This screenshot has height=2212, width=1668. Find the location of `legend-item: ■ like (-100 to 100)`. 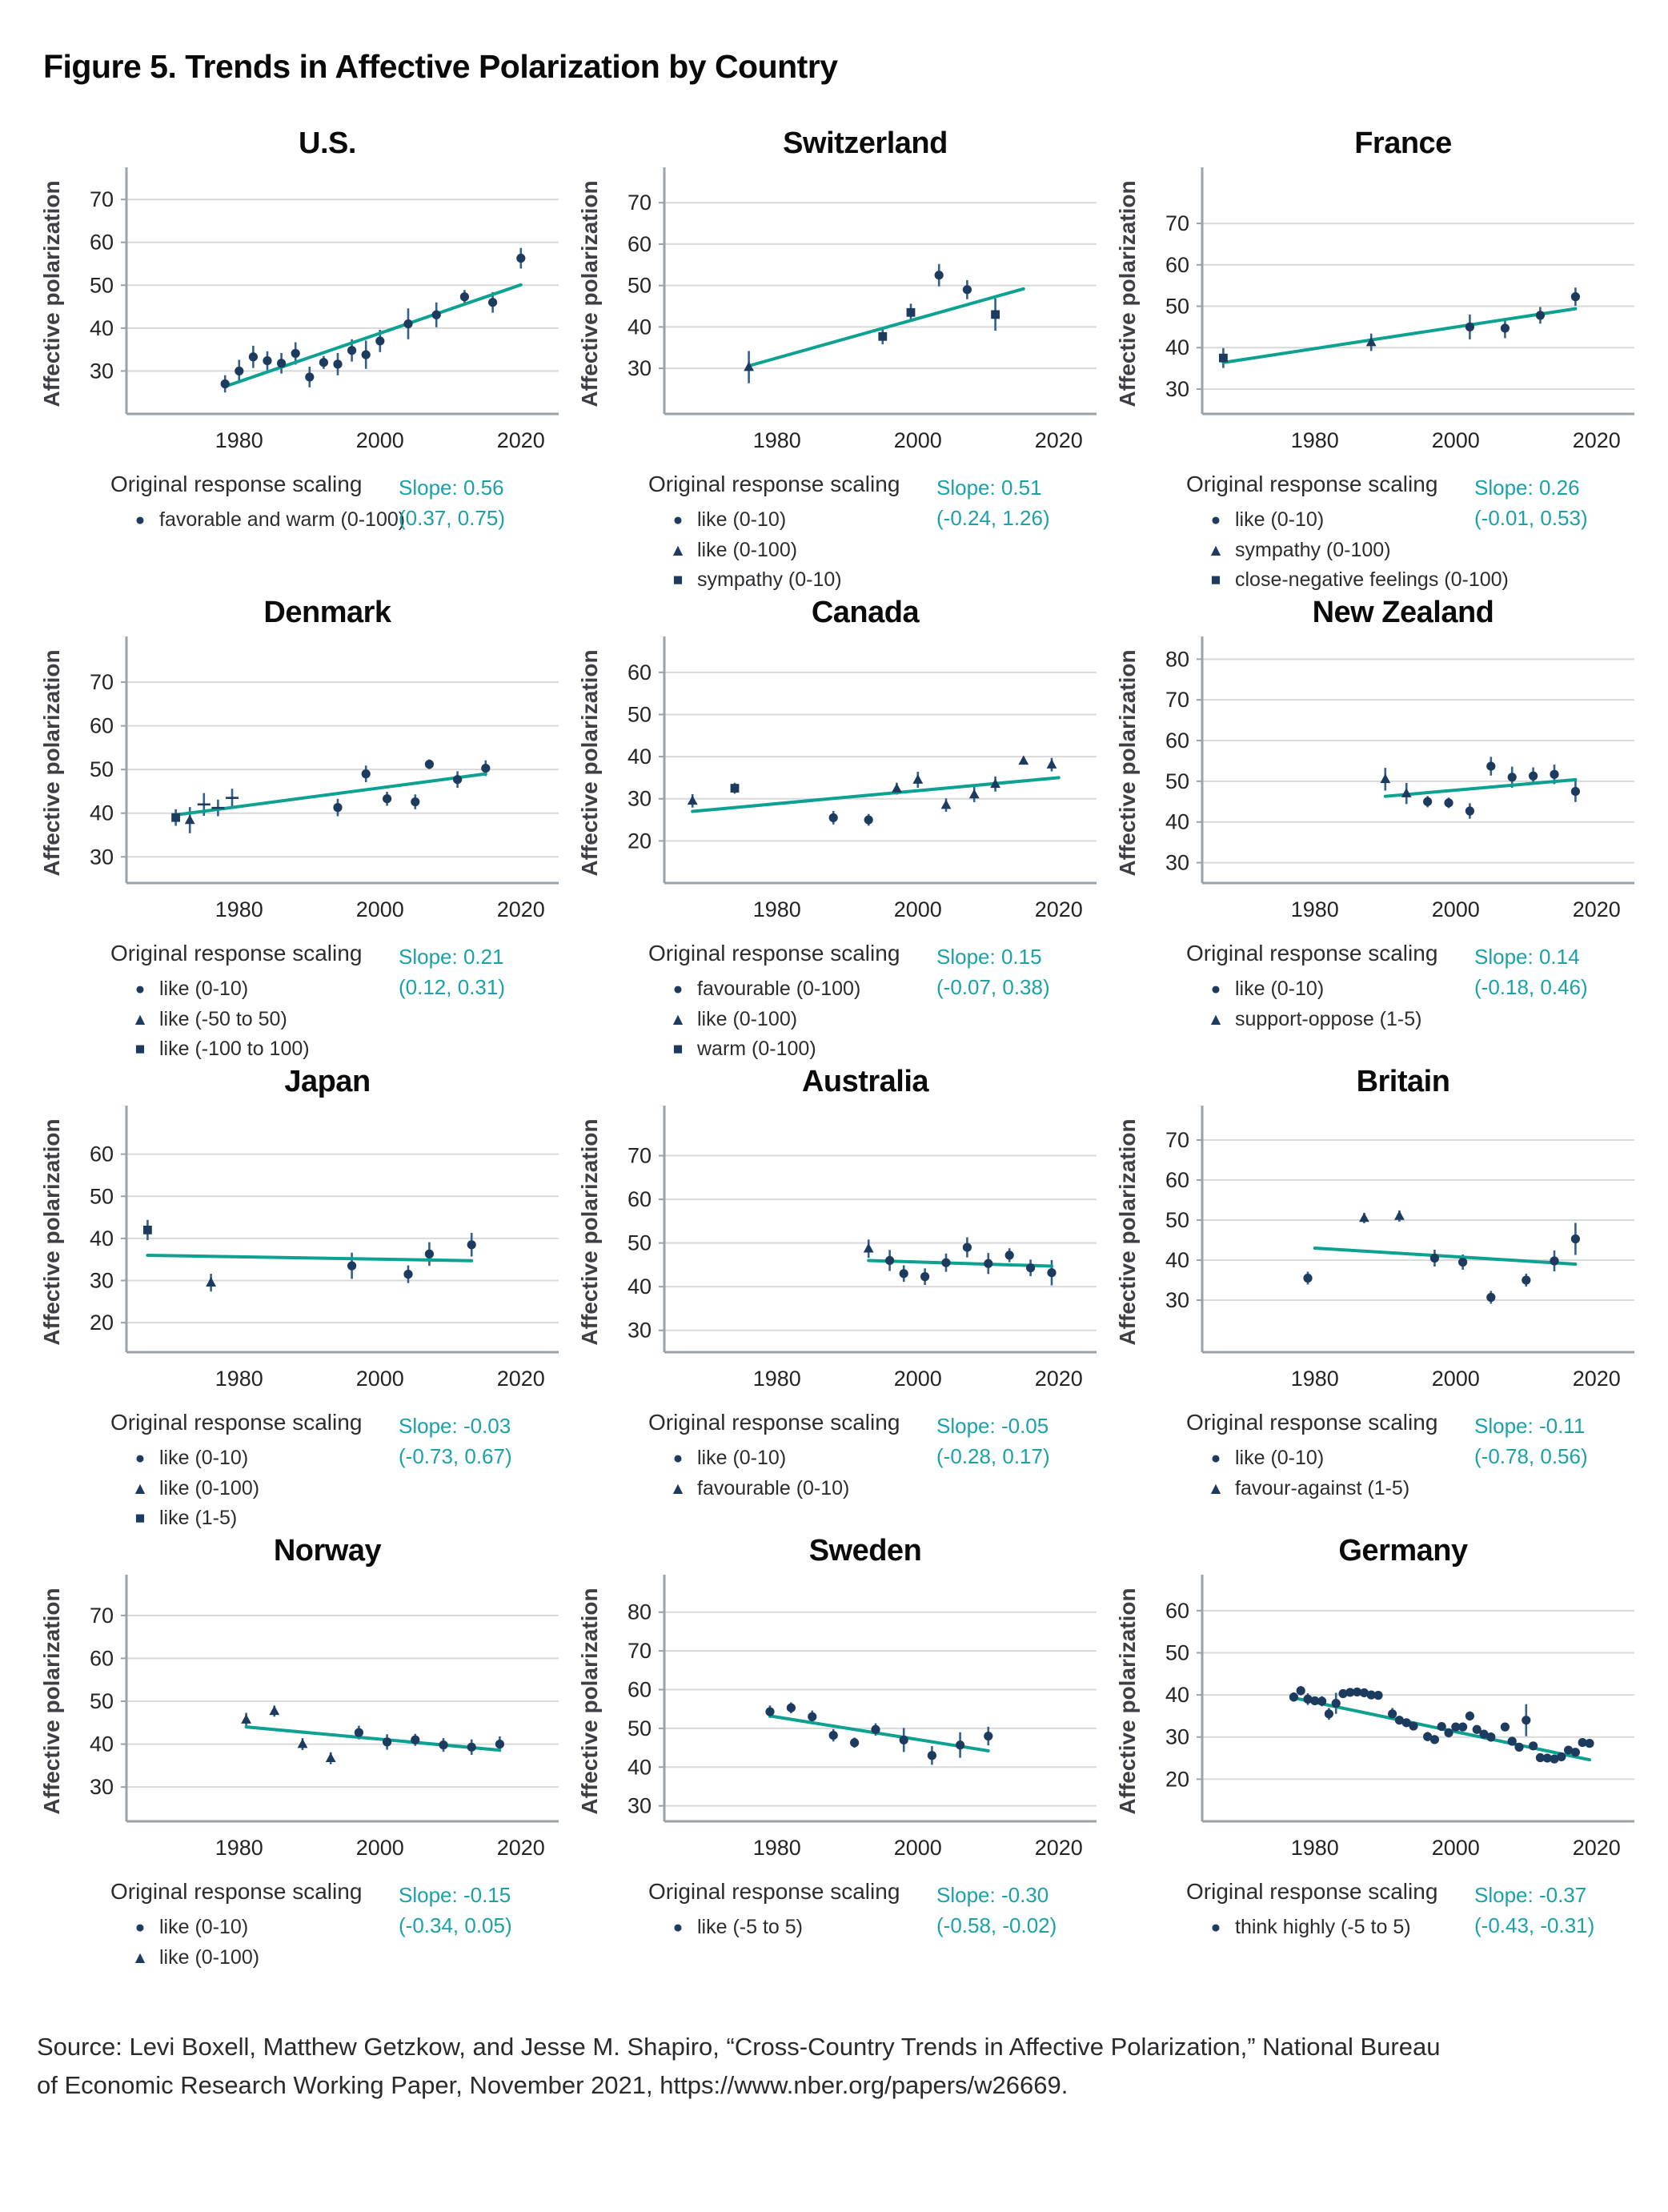

legend-item: ■ like (-100 to 100) is located at coordinates (346, 1050).